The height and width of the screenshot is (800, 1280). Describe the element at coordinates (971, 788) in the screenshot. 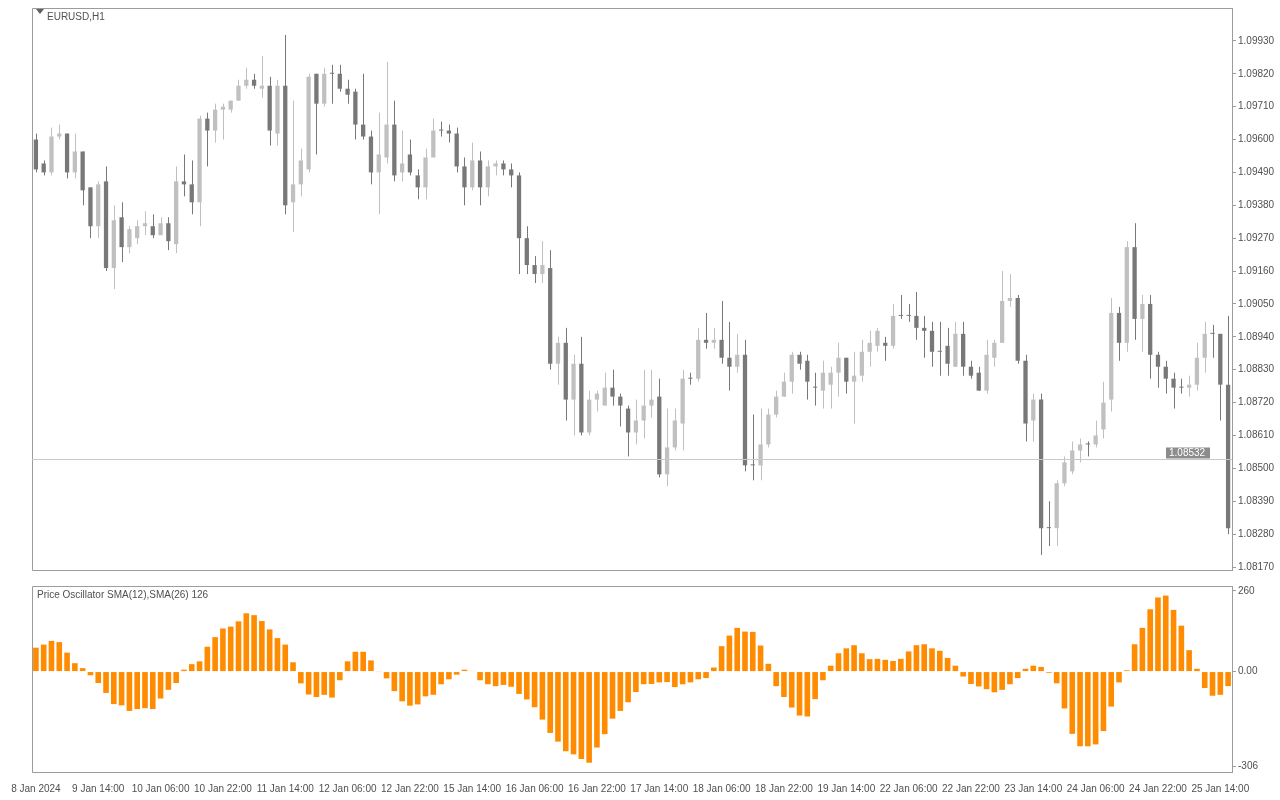

I see `x-tick-label: 22 Jan 22:00` at that location.